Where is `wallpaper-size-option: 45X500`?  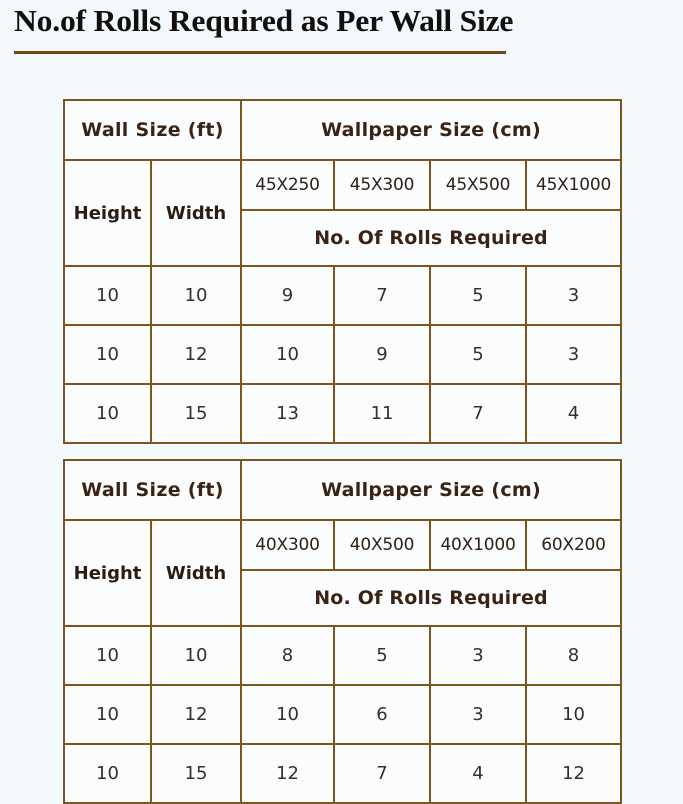 wallpaper-size-option: 45X500 is located at coordinates (478, 185).